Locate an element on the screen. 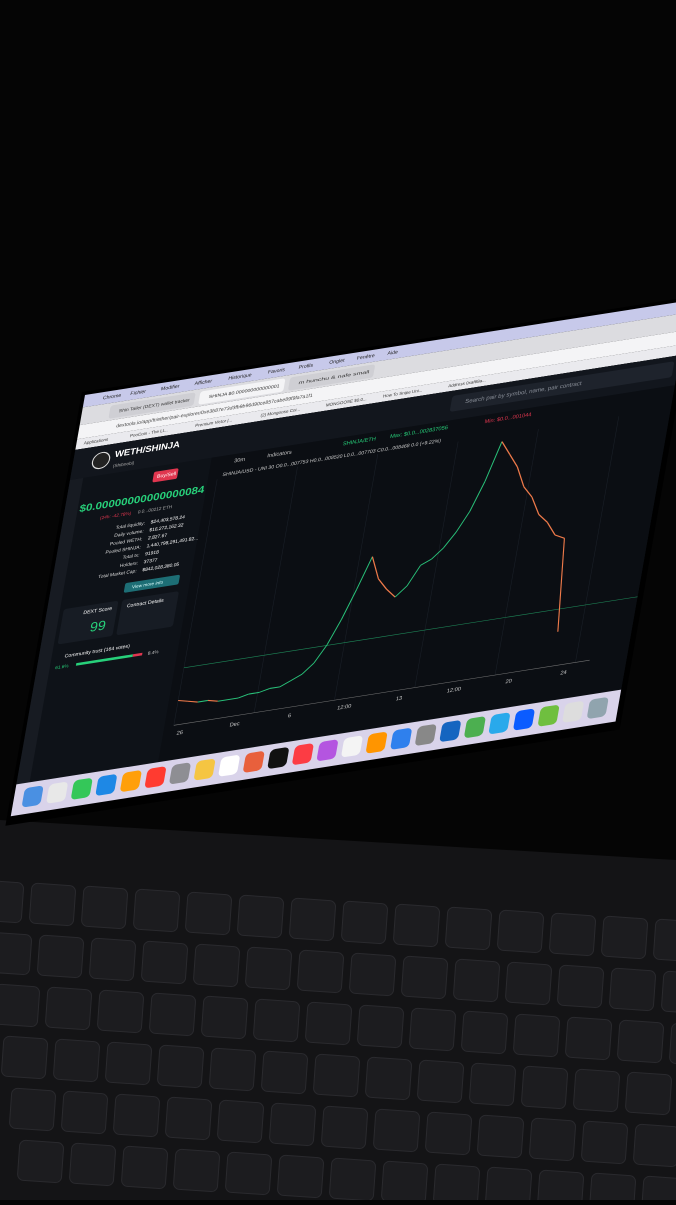 The height and width of the screenshot is (1205, 676). stat-label: Pooled SHINJA: is located at coordinates (123, 550).